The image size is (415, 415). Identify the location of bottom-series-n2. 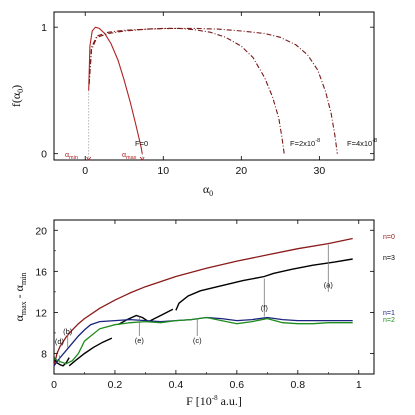
(203, 340).